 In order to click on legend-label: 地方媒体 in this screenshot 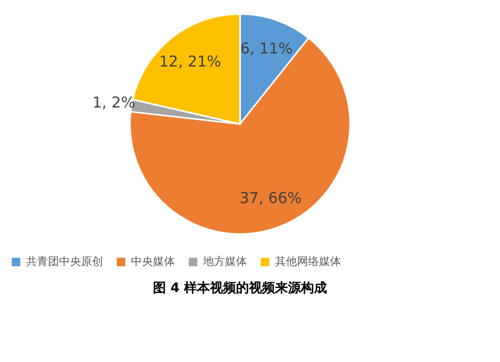, I will do `click(224, 261)`.